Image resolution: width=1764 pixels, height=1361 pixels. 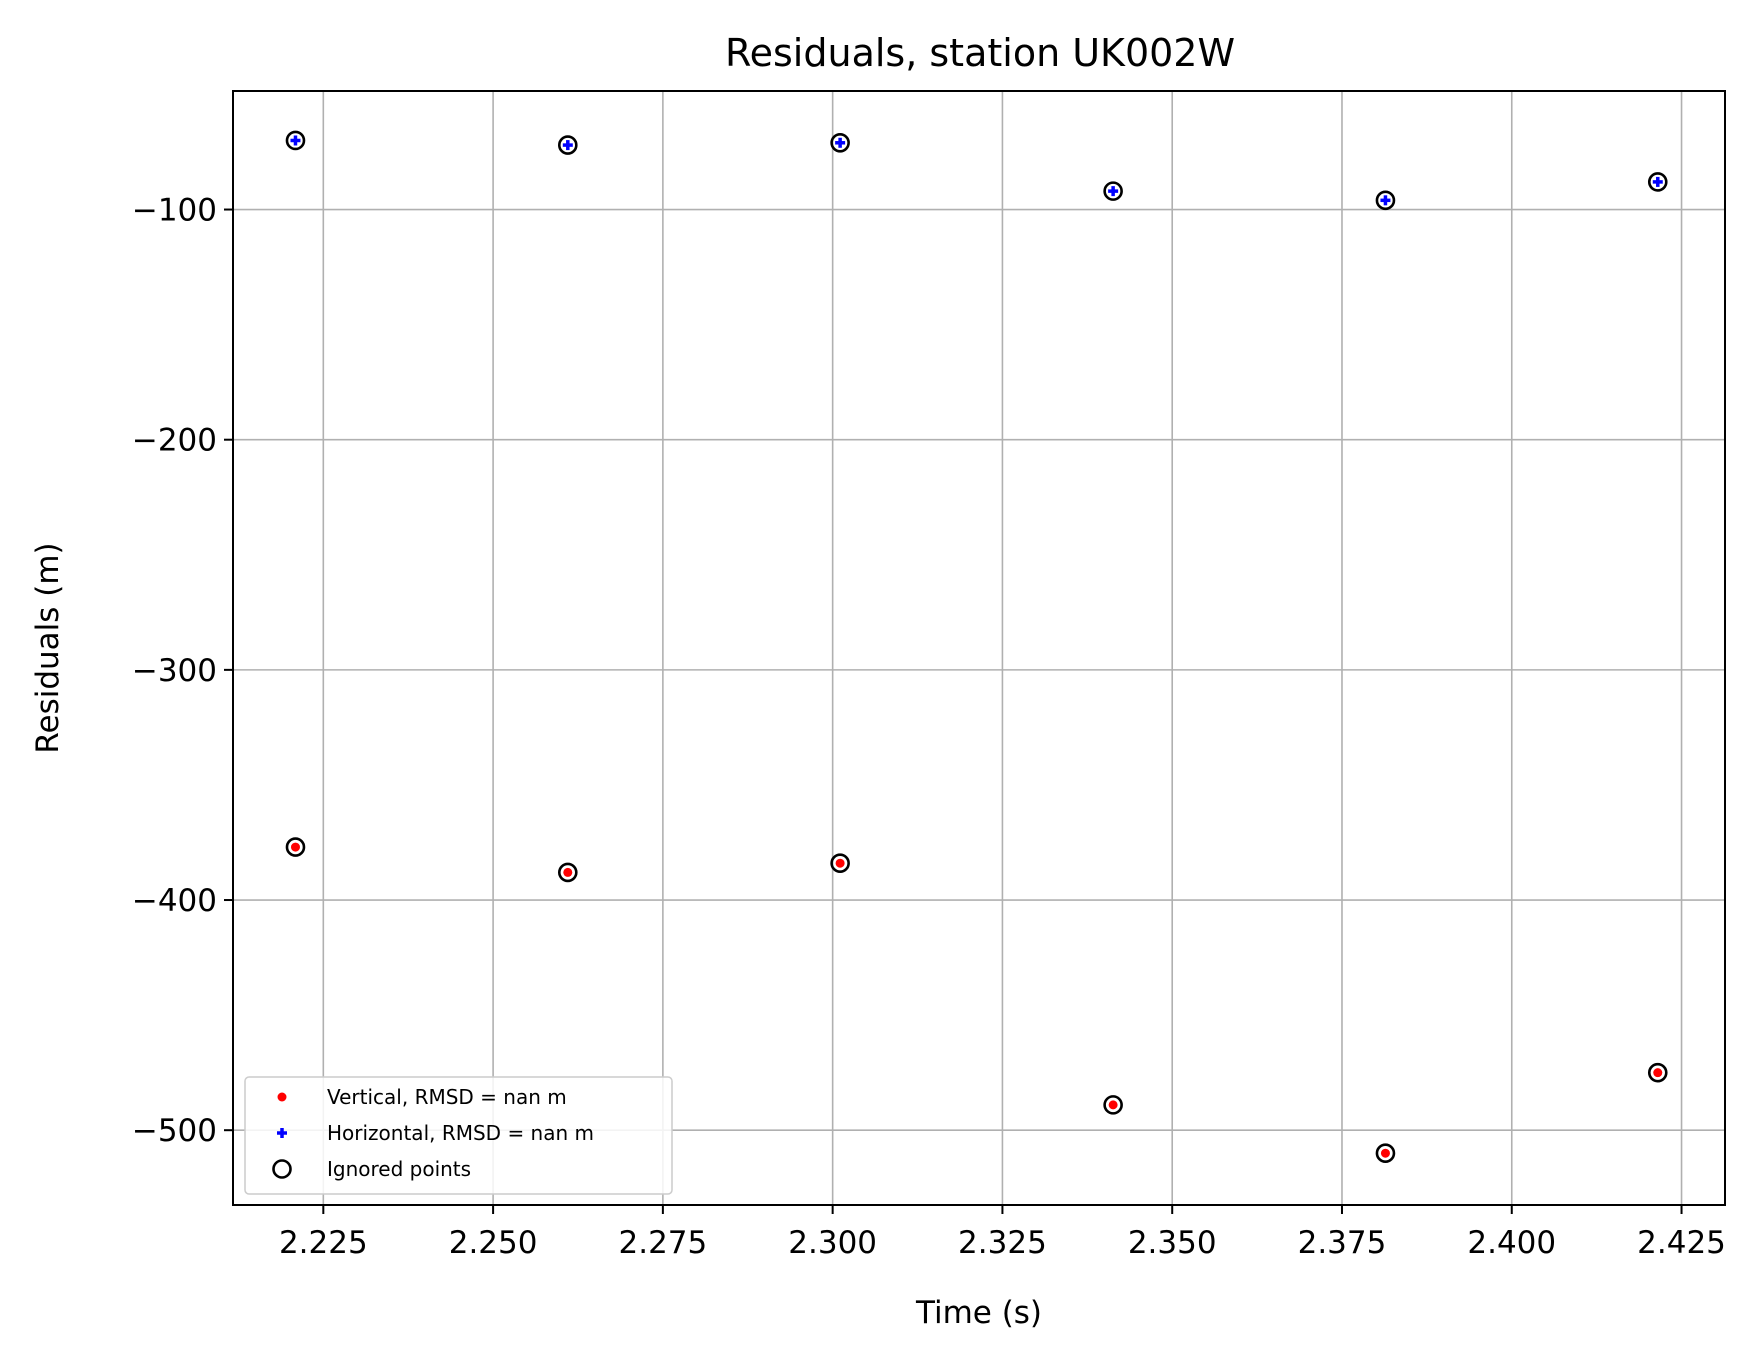 What do you see at coordinates (1681, 1243) in the screenshot?
I see `x-tick-label: 2.425` at bounding box center [1681, 1243].